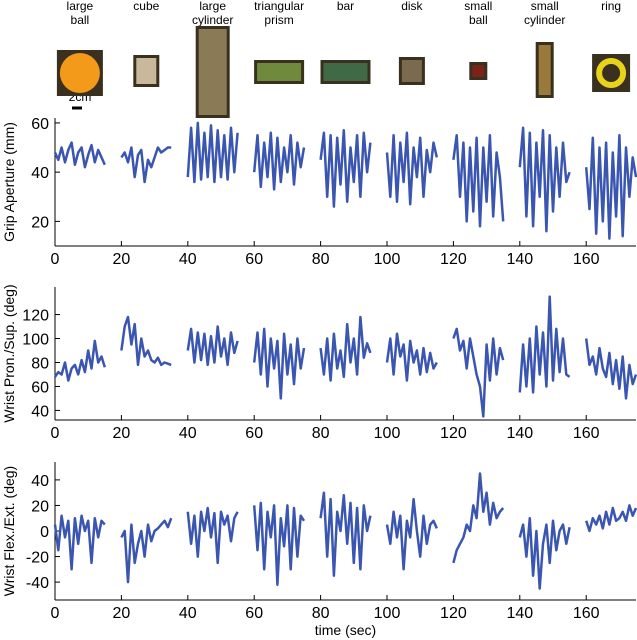  I want to click on object-label: cube, so click(146, 6).